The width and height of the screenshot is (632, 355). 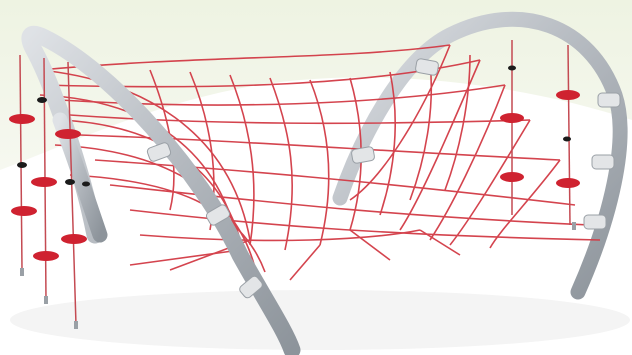 I want to click on rope-disc-seats-left, so click(x=49, y=190).